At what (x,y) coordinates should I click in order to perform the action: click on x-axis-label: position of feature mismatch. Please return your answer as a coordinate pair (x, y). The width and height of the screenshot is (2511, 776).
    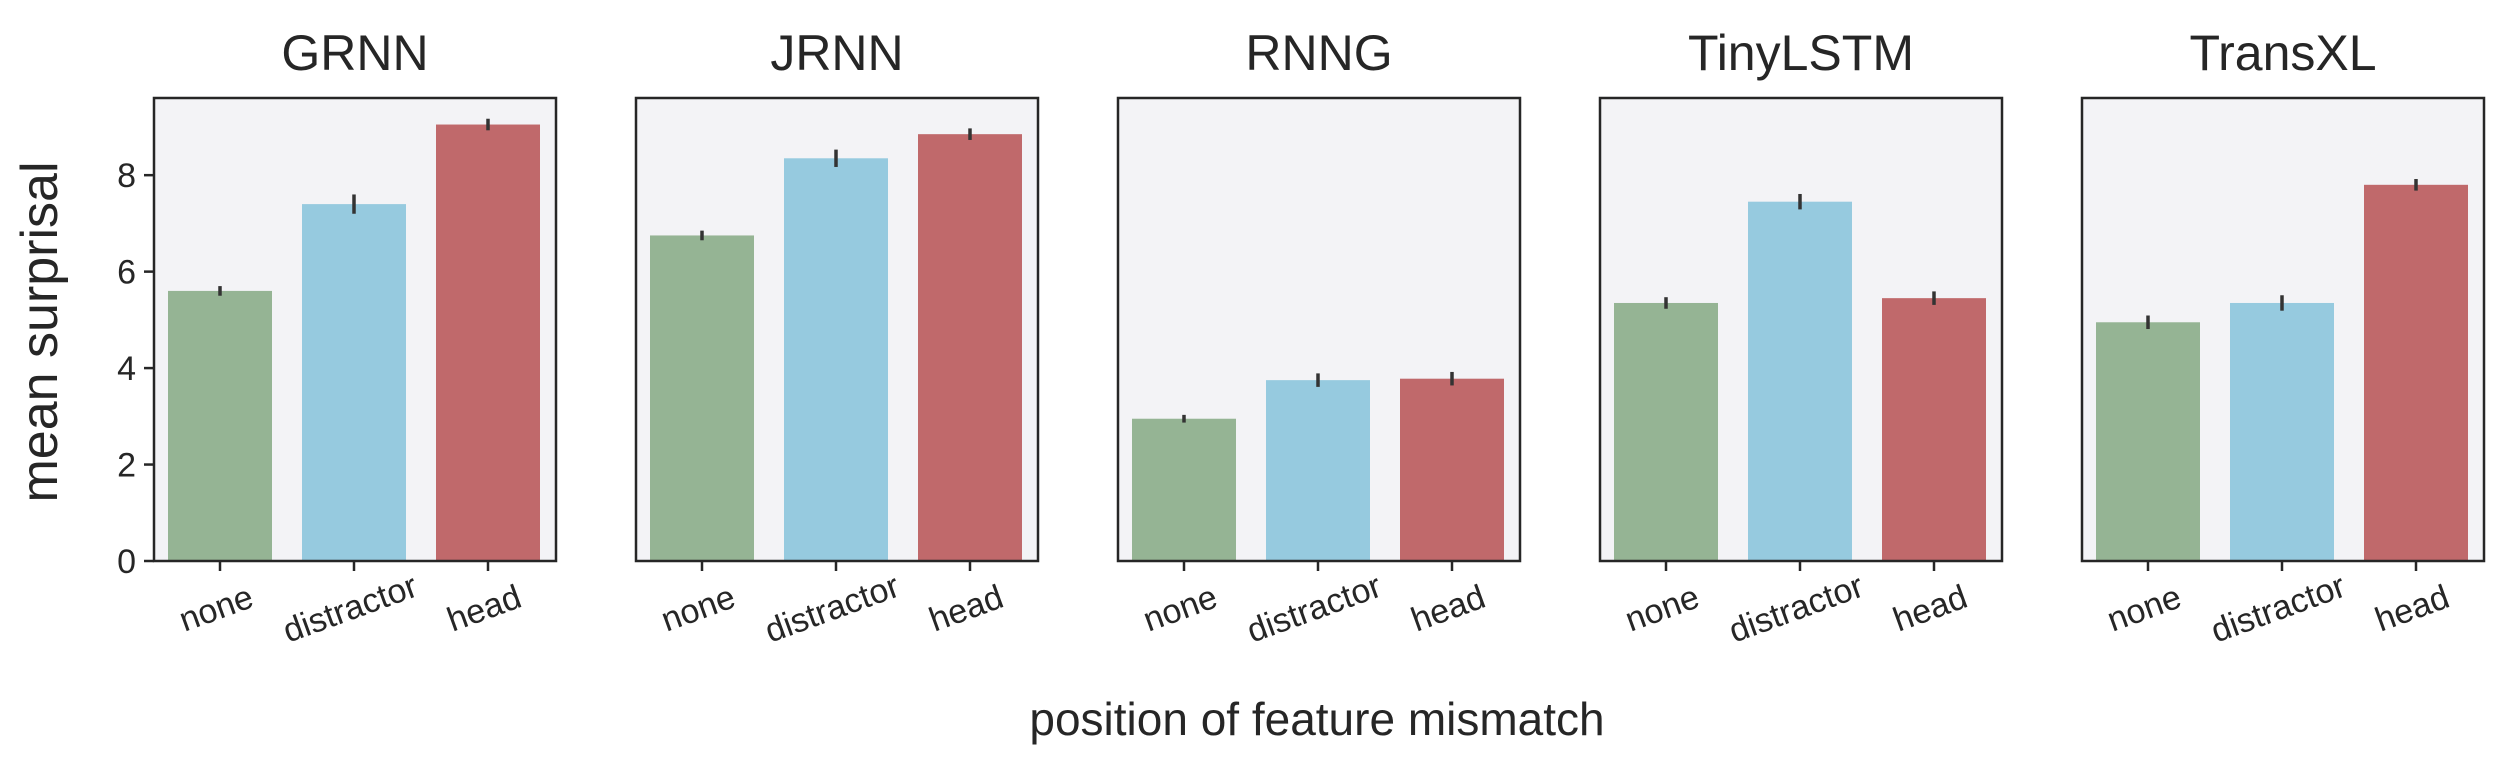
    Looking at the image, I should click on (1316, 719).